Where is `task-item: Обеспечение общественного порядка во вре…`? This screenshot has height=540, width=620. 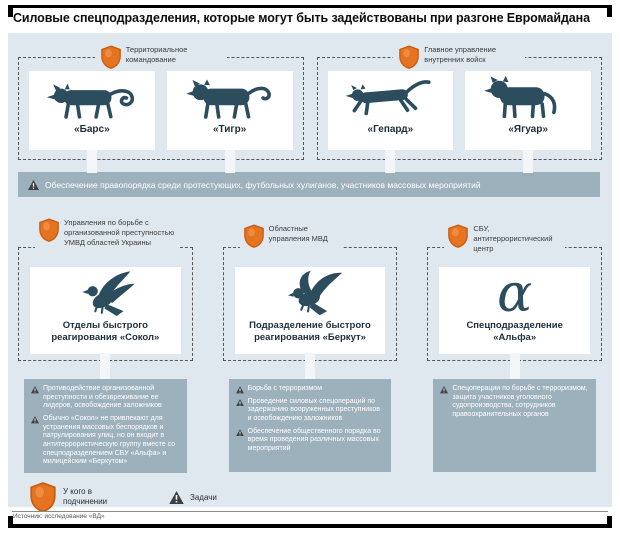
task-item: Обеспечение общественного порядка во вре… is located at coordinates (310, 441).